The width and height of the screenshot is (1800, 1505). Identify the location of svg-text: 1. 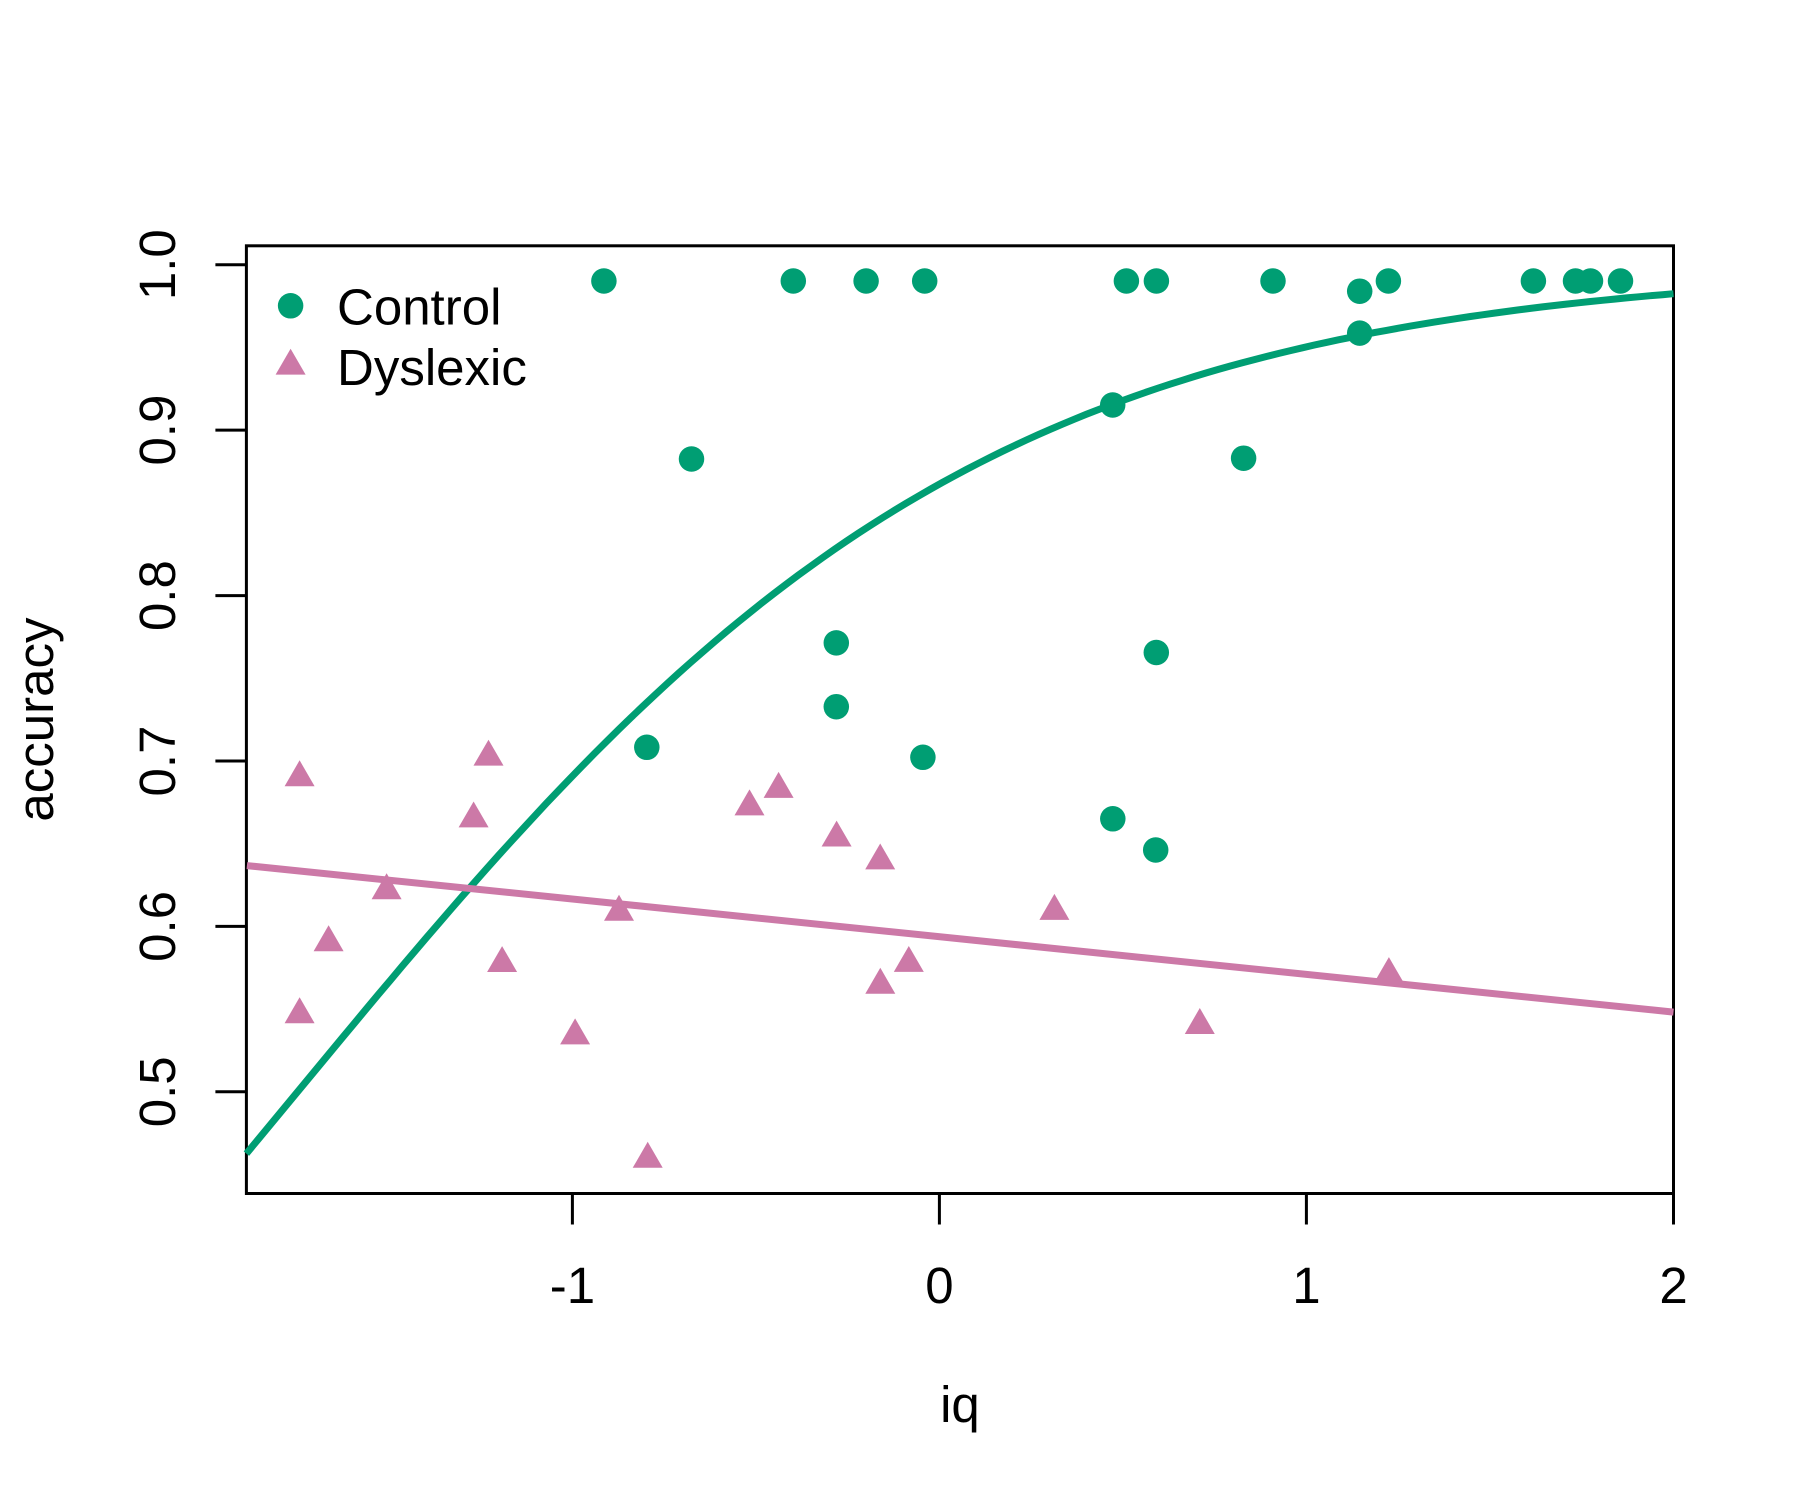
(1306, 1285).